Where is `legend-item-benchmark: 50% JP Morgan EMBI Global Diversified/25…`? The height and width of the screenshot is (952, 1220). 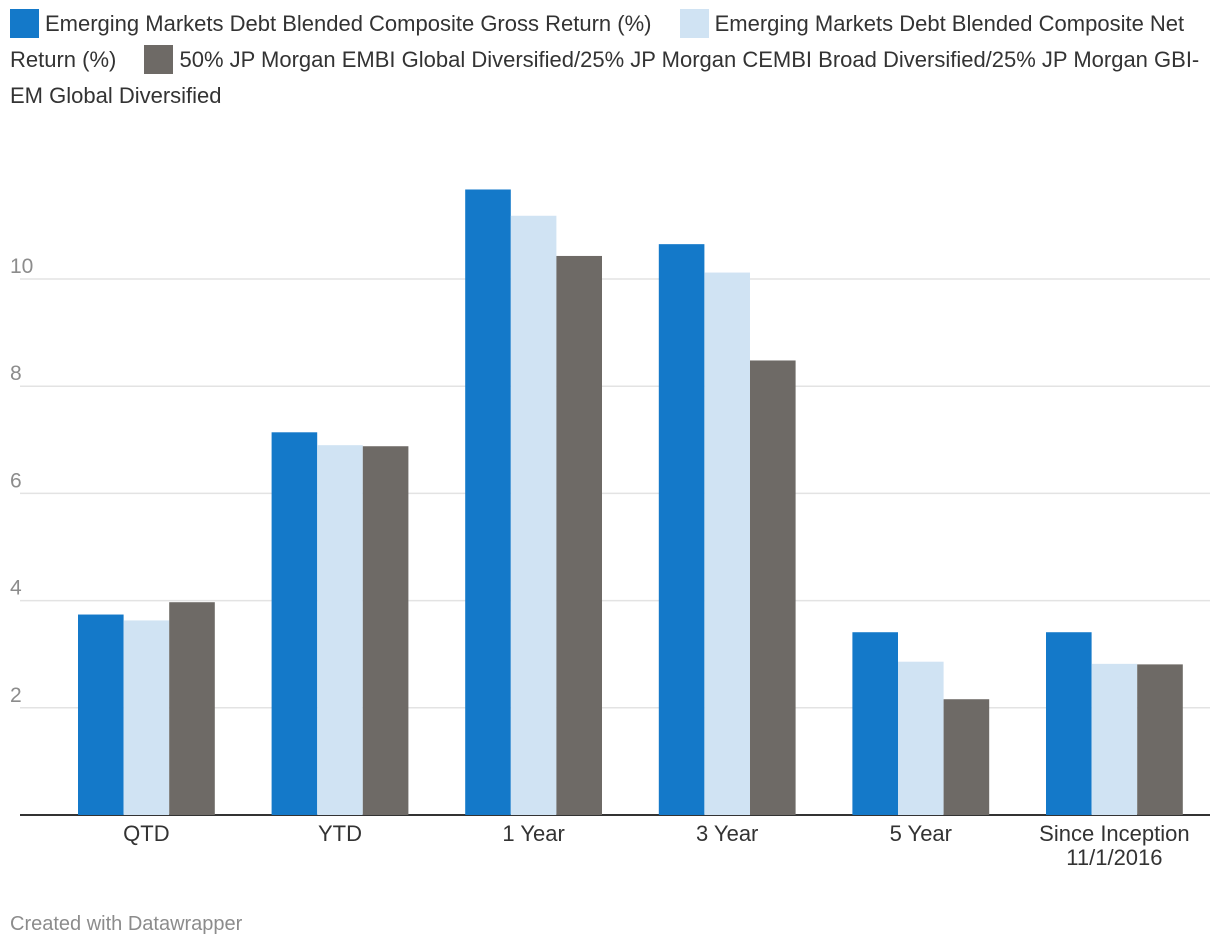 legend-item-benchmark: 50% JP Morgan EMBI Global Diversified/25… is located at coordinates (605, 76).